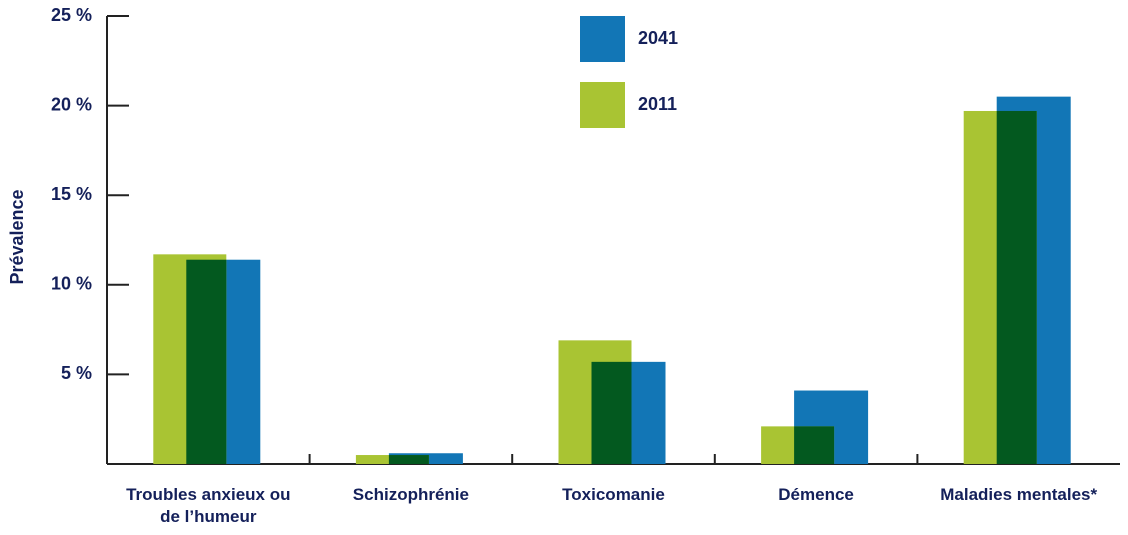 The height and width of the screenshot is (535, 1128). What do you see at coordinates (71, 194) in the screenshot?
I see `y-tick-label: 15 %` at bounding box center [71, 194].